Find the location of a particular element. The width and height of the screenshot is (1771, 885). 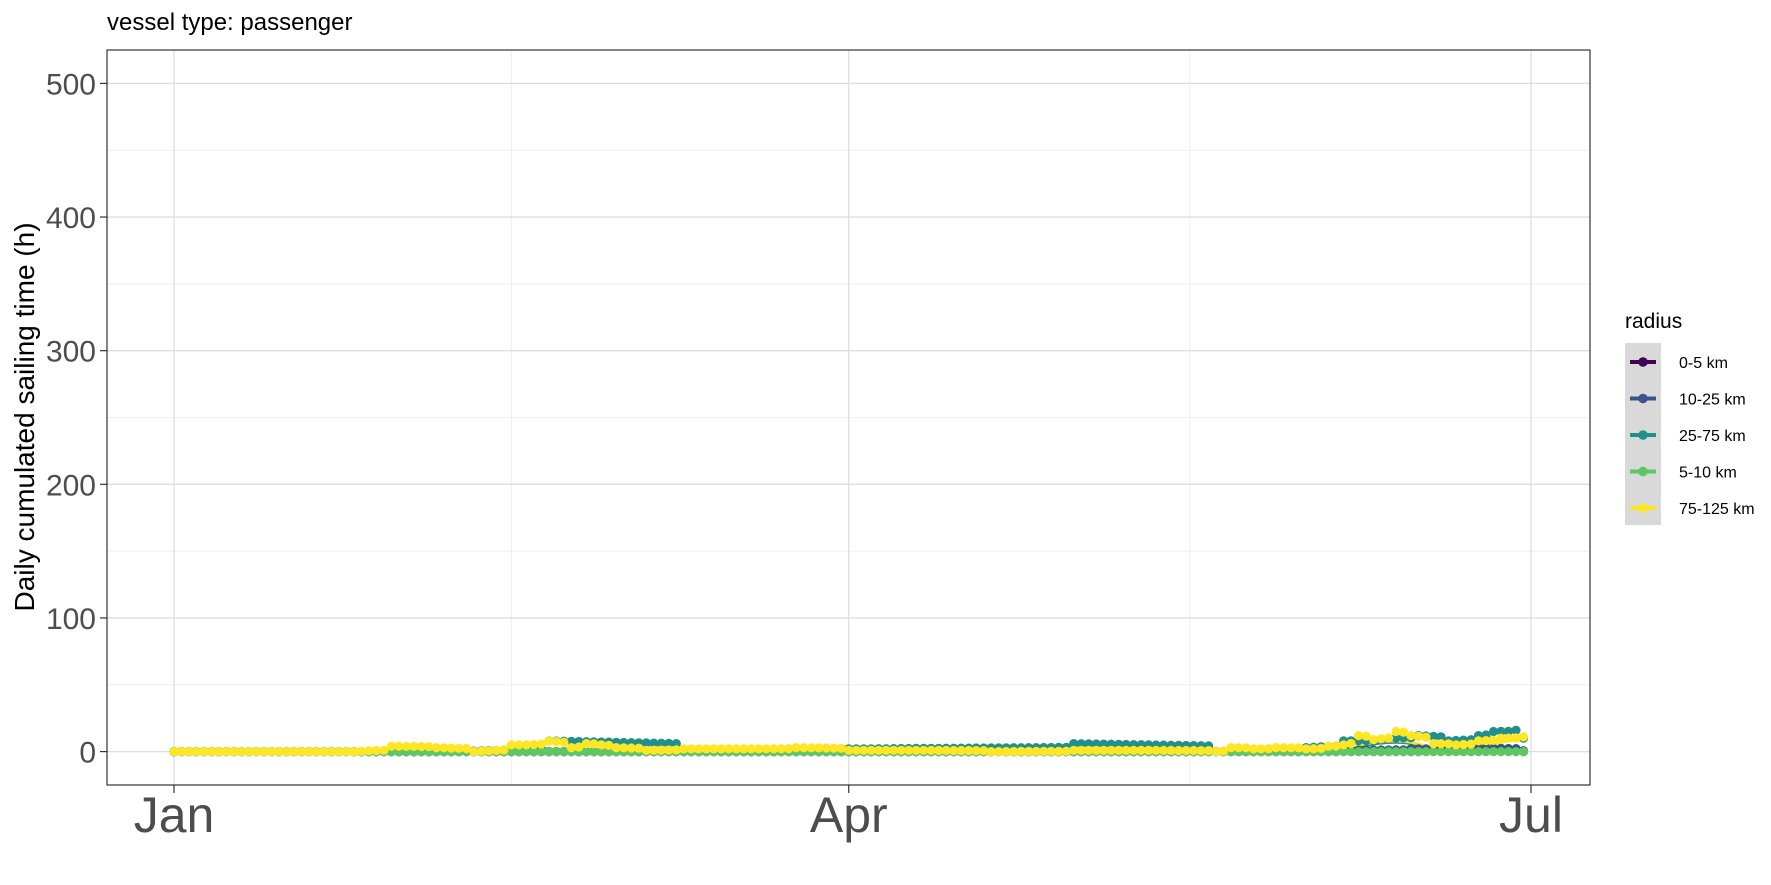

x-tick-label: Apr is located at coordinates (849, 815).